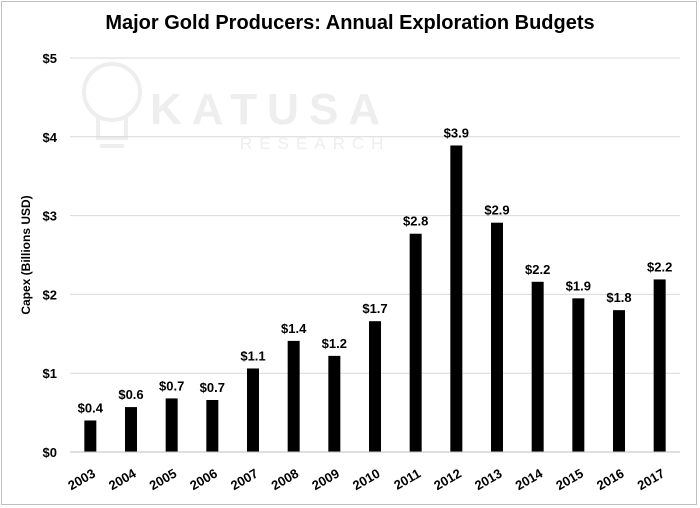 The width and height of the screenshot is (700, 508). I want to click on data-label-2011: $2.8, so click(415, 221).